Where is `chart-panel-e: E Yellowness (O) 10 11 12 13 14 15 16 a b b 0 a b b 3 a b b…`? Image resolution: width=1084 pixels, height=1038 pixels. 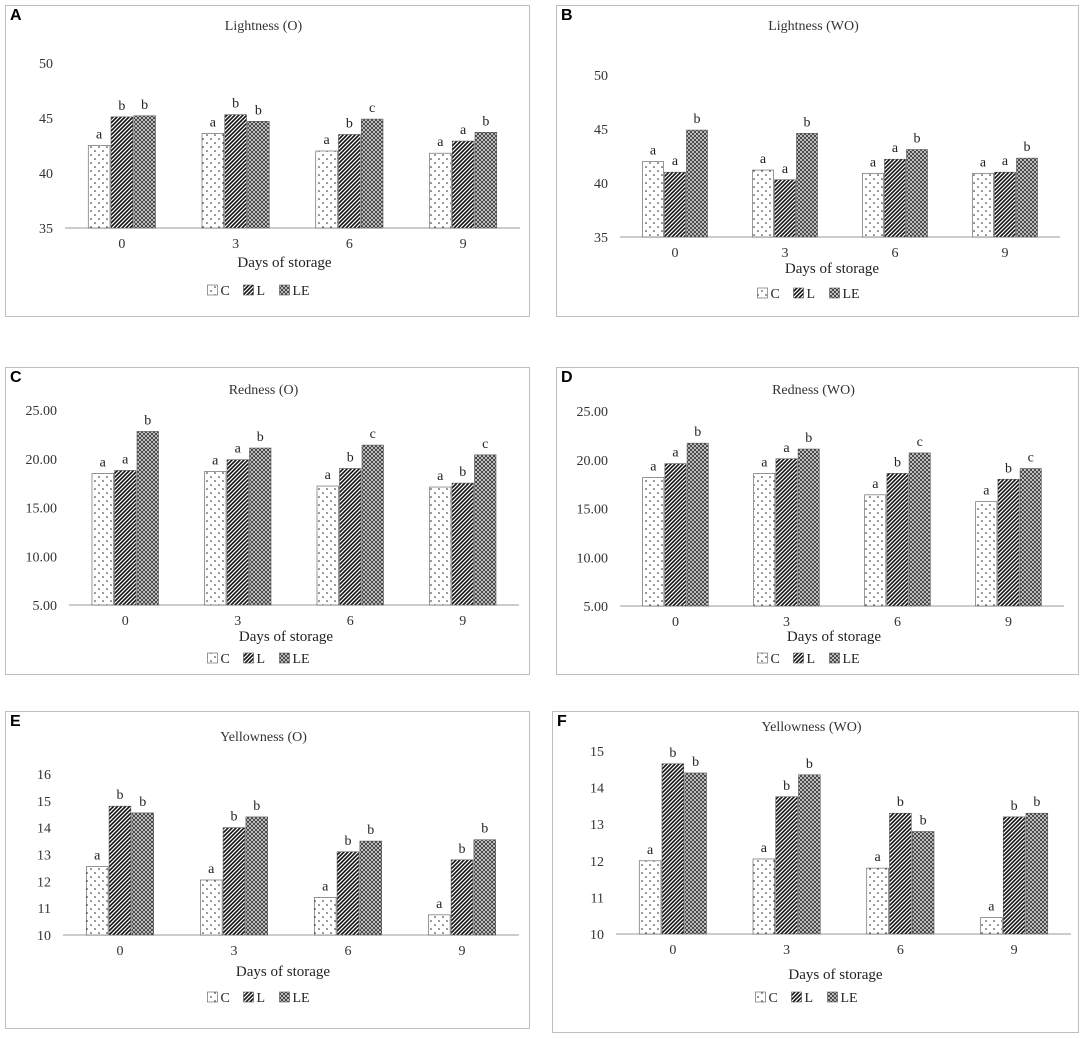
chart-panel-e: E Yellowness (O) 10 11 12 13 14 15 16 a b b 0 a b b 3 a b b… is located at coordinates (267, 870).